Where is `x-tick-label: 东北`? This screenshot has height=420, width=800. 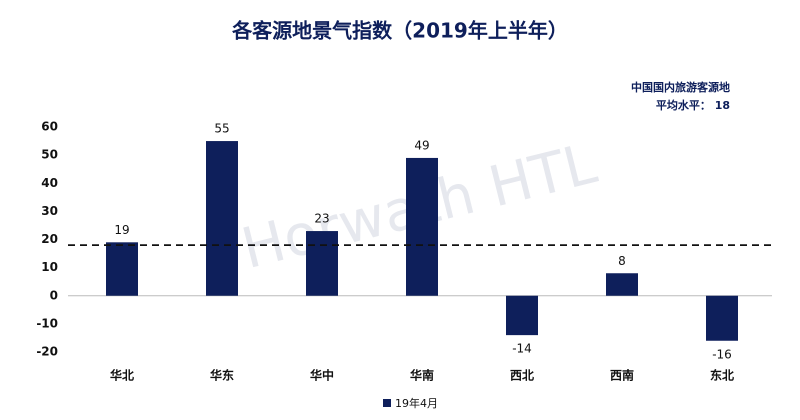
x-tick-label: 东北 is located at coordinates (722, 375).